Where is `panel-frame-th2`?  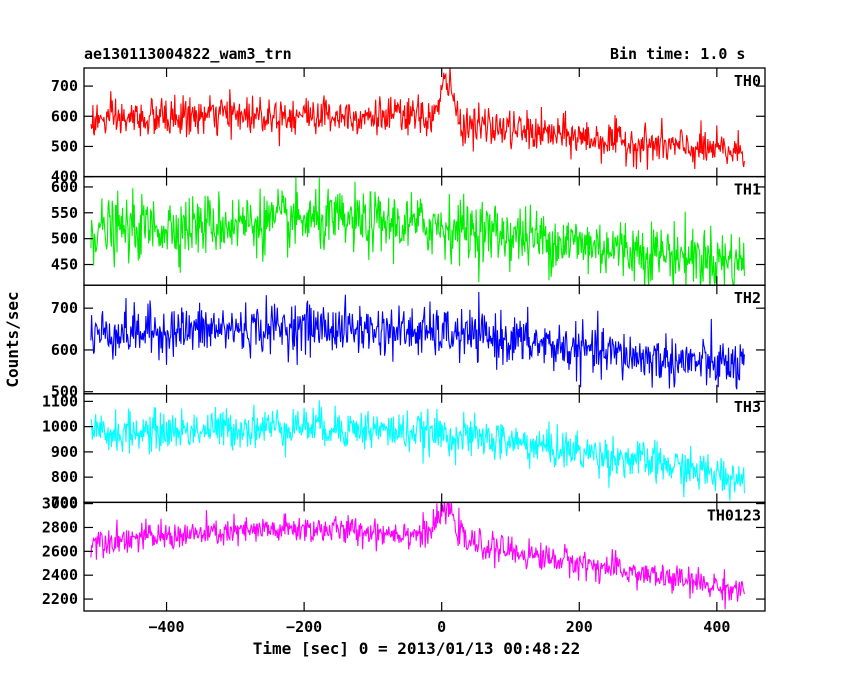
panel-frame-th2 is located at coordinates (424, 339).